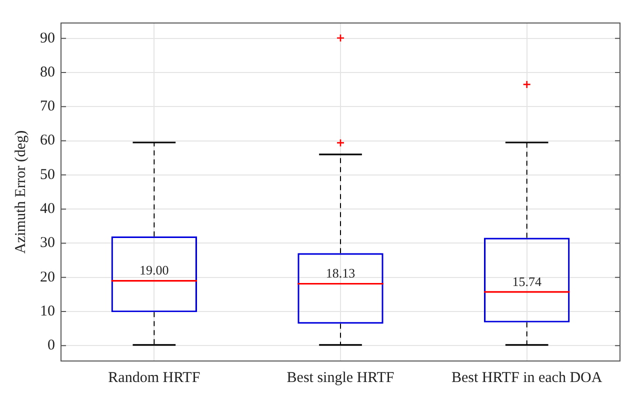  I want to click on x-tick-label: Best HRTF in each DOA, so click(526, 378).